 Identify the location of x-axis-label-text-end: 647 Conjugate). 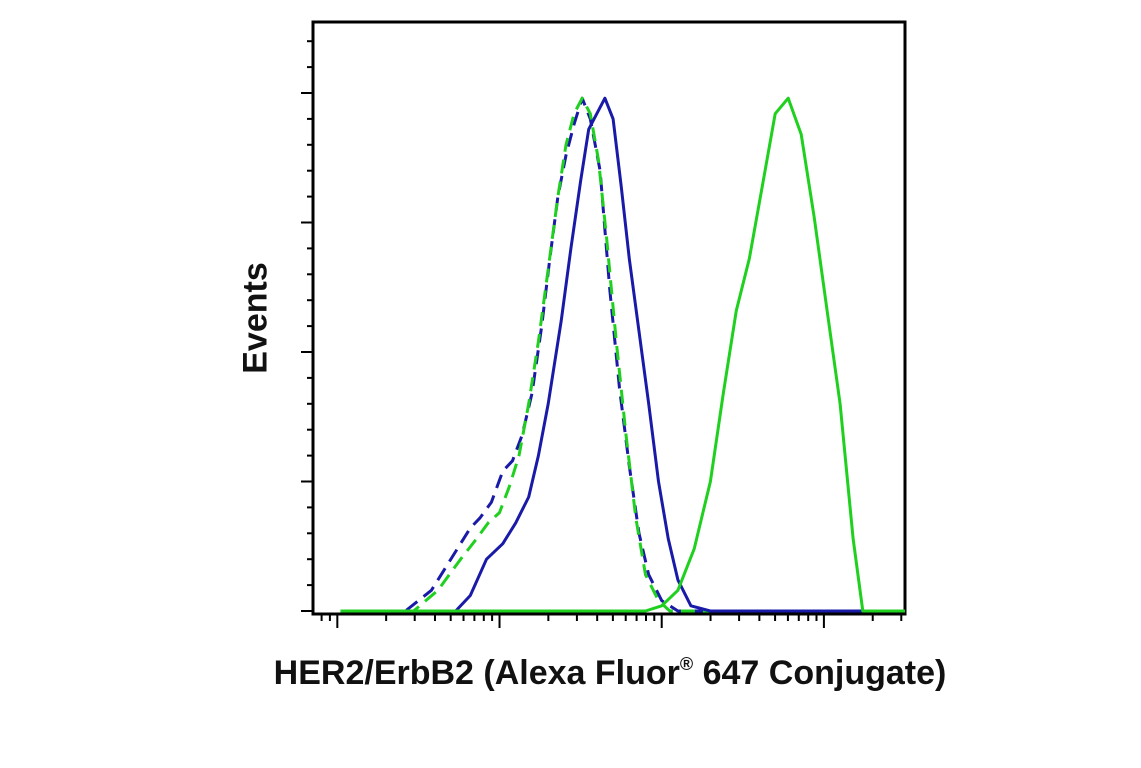
(820, 673).